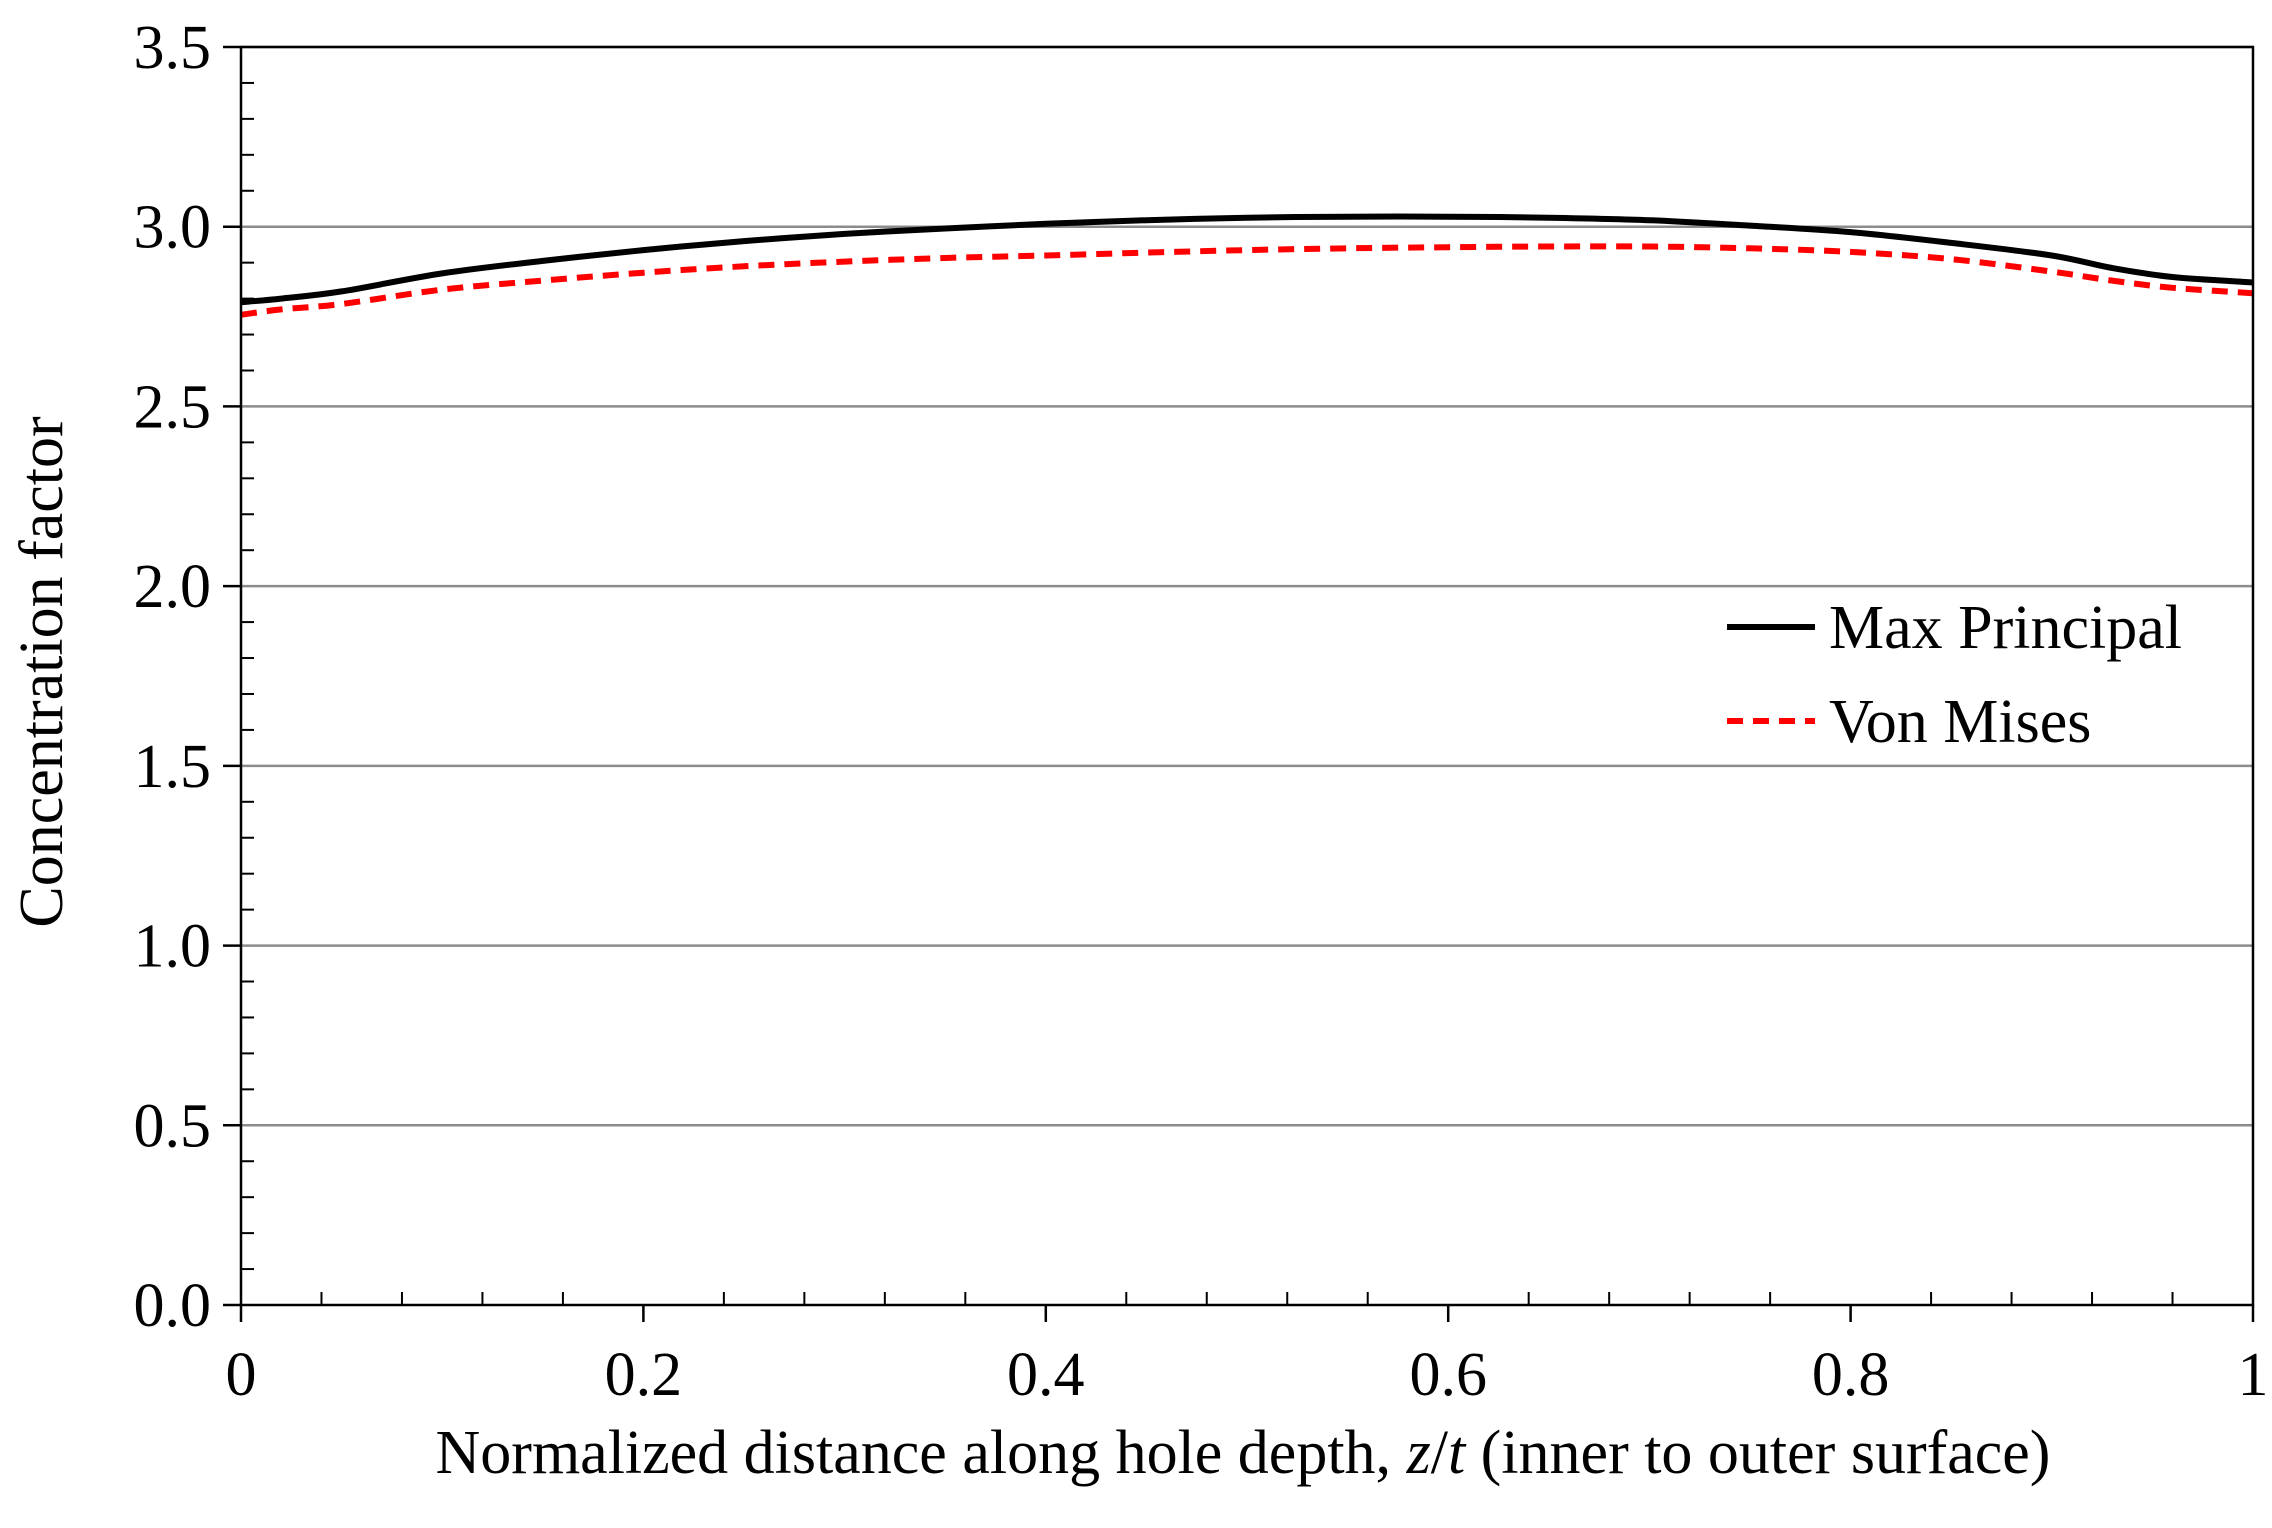  Describe the element at coordinates (1448, 1375) in the screenshot. I see `x-tick-label: 0.6` at that location.